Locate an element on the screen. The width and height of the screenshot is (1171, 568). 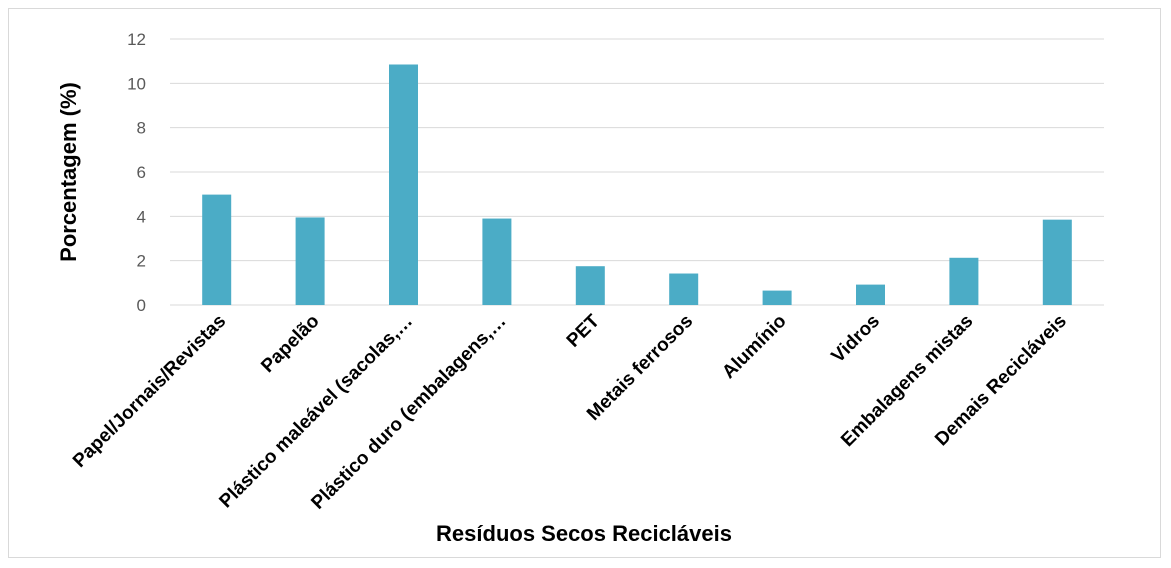
x-tick-label: PET is located at coordinates (583, 330).